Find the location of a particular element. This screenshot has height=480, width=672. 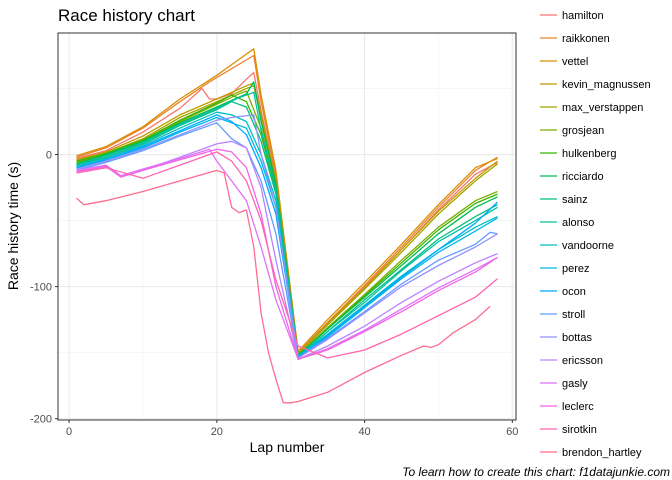

legend-label-brendon-hartley: brendon_hartley is located at coordinates (602, 453).